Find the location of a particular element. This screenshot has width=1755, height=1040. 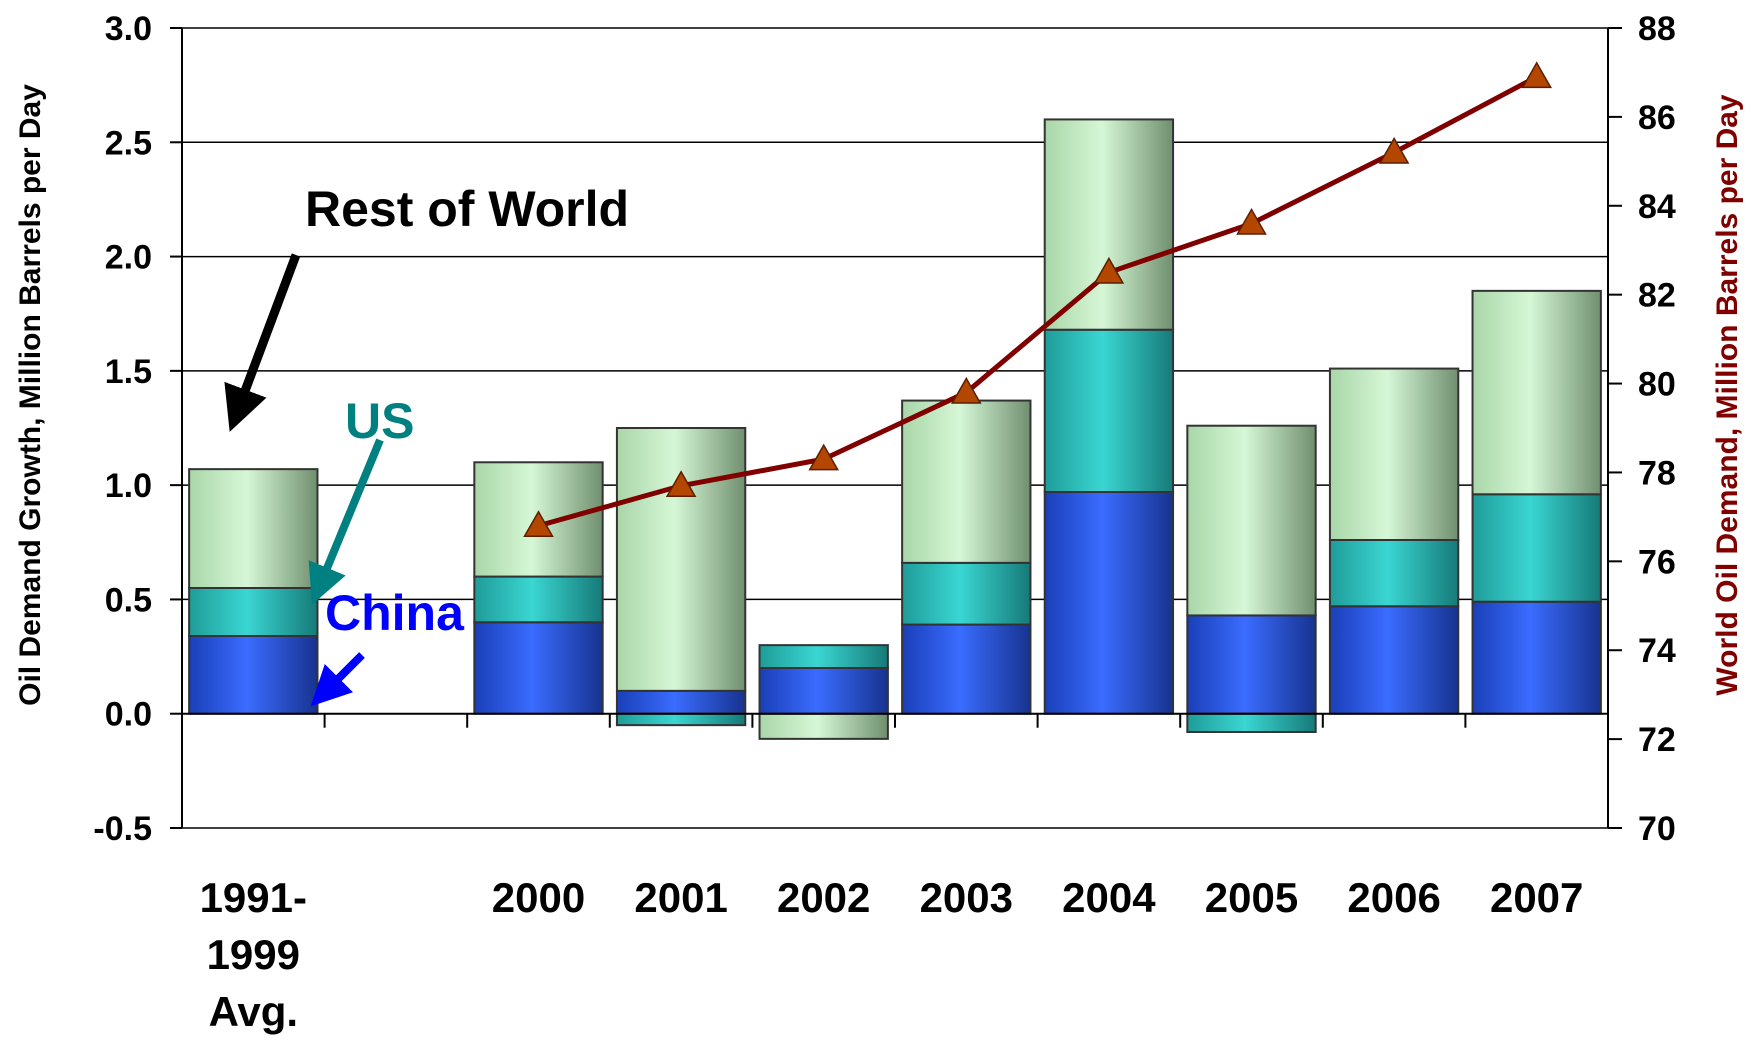

right-tick-label: 72 is located at coordinates (1657, 740).